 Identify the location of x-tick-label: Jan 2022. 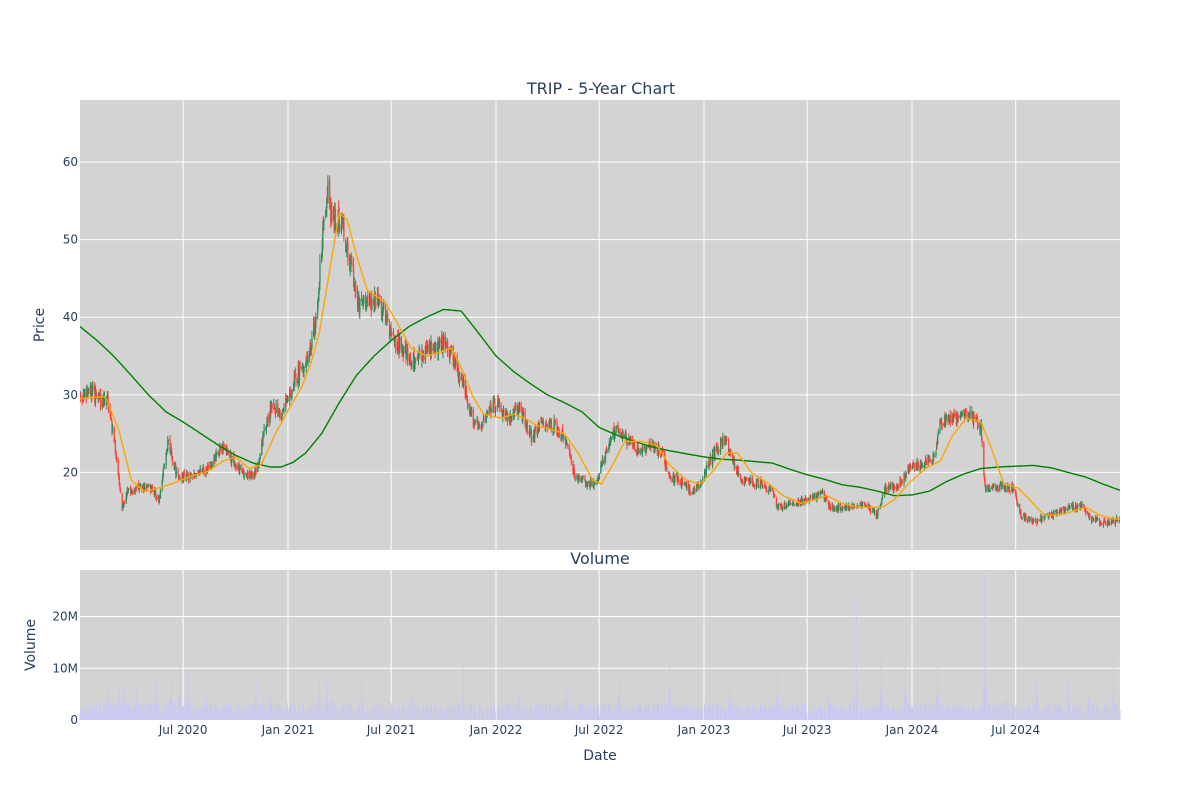
(496, 730).